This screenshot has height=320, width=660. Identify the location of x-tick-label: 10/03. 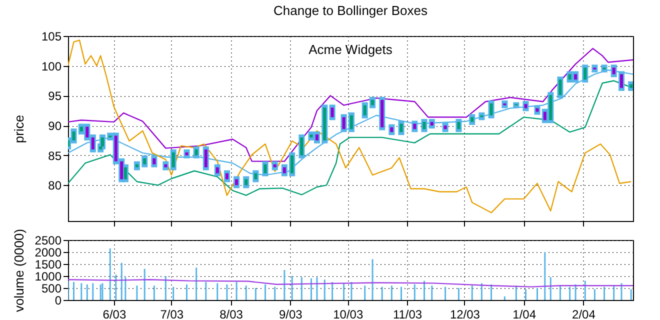
(348, 314).